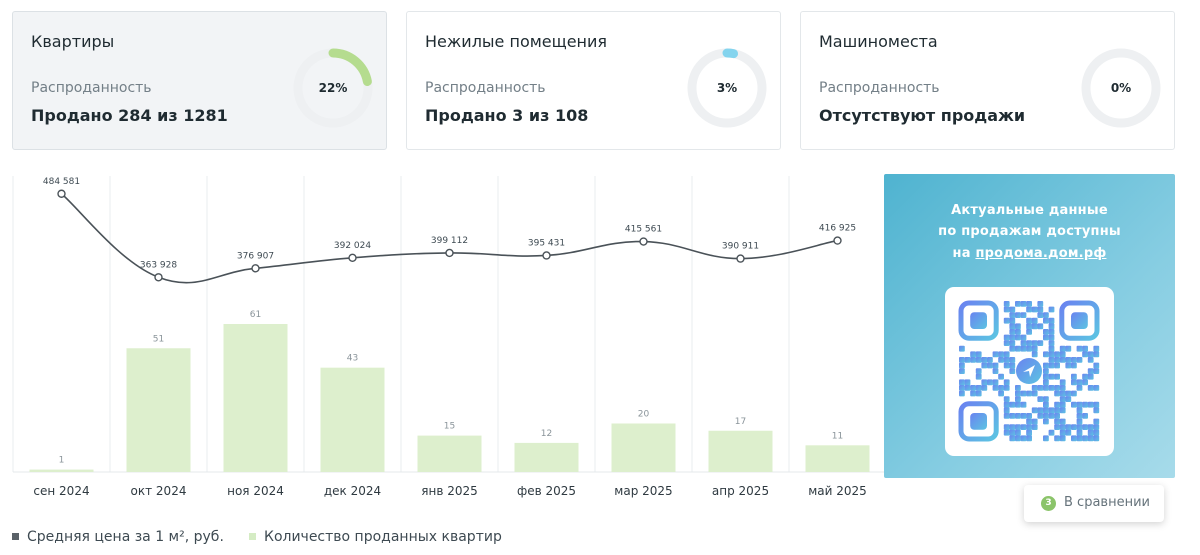 The width and height of the screenshot is (1200, 555). What do you see at coordinates (740, 491) in the screenshot?
I see `x-tick-label: апр 2025` at bounding box center [740, 491].